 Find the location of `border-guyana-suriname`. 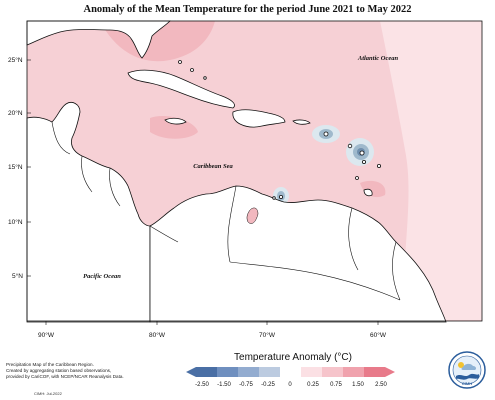

border-guyana-suriname is located at coordinates (396, 271).